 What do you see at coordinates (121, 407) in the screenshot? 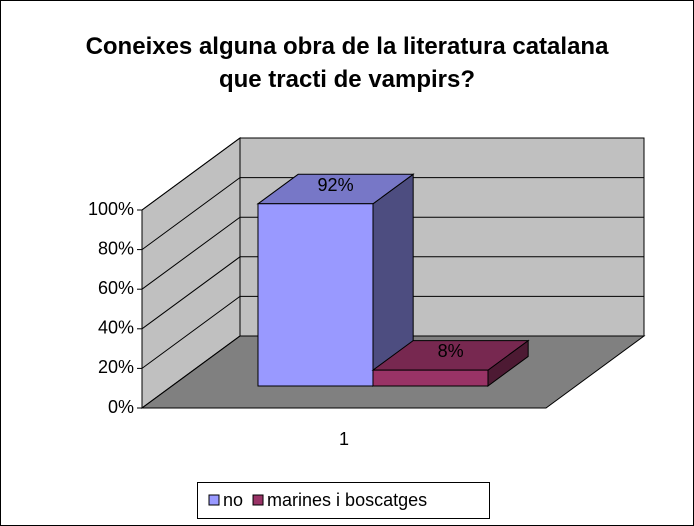
I see `y-tick-label: 0%` at bounding box center [121, 407].